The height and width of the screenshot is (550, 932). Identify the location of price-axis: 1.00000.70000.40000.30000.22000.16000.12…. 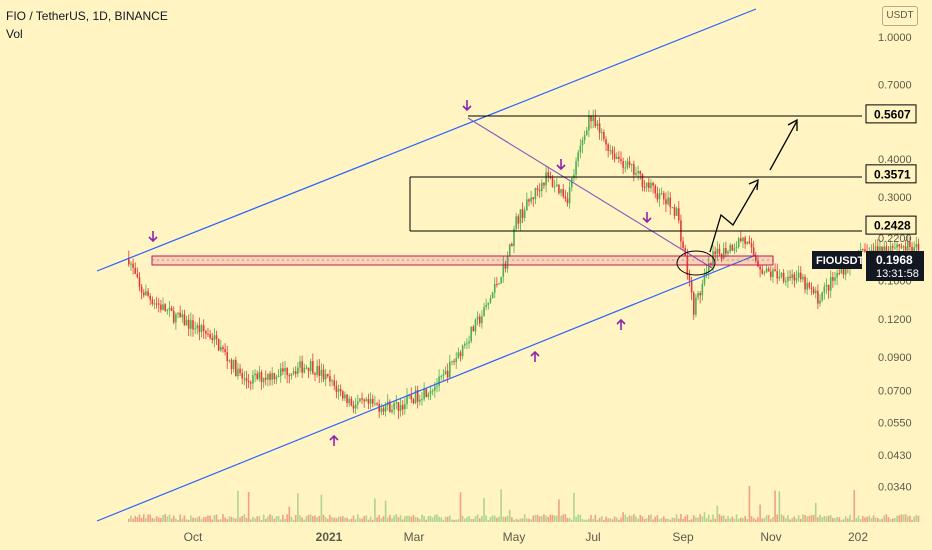
(868, 262).